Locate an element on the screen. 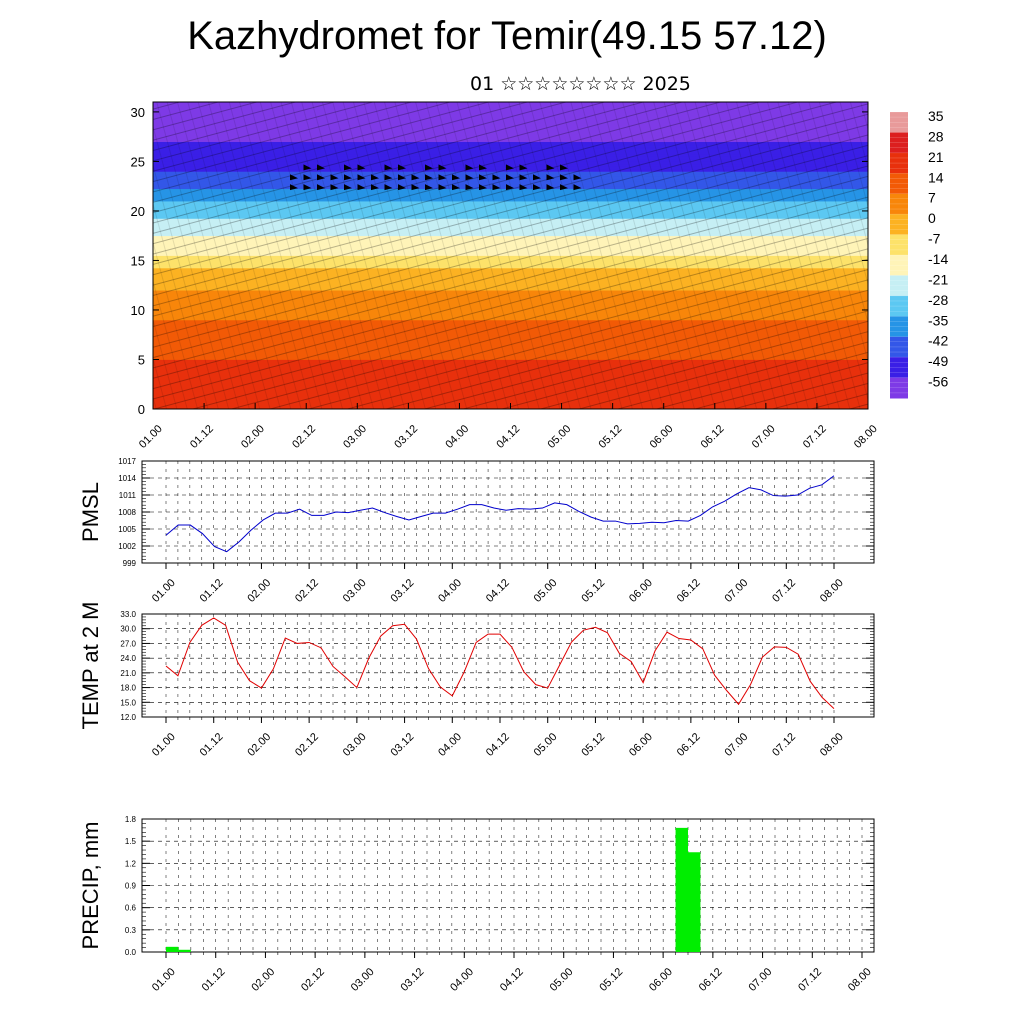  y-tick-label: 5 is located at coordinates (141, 359).